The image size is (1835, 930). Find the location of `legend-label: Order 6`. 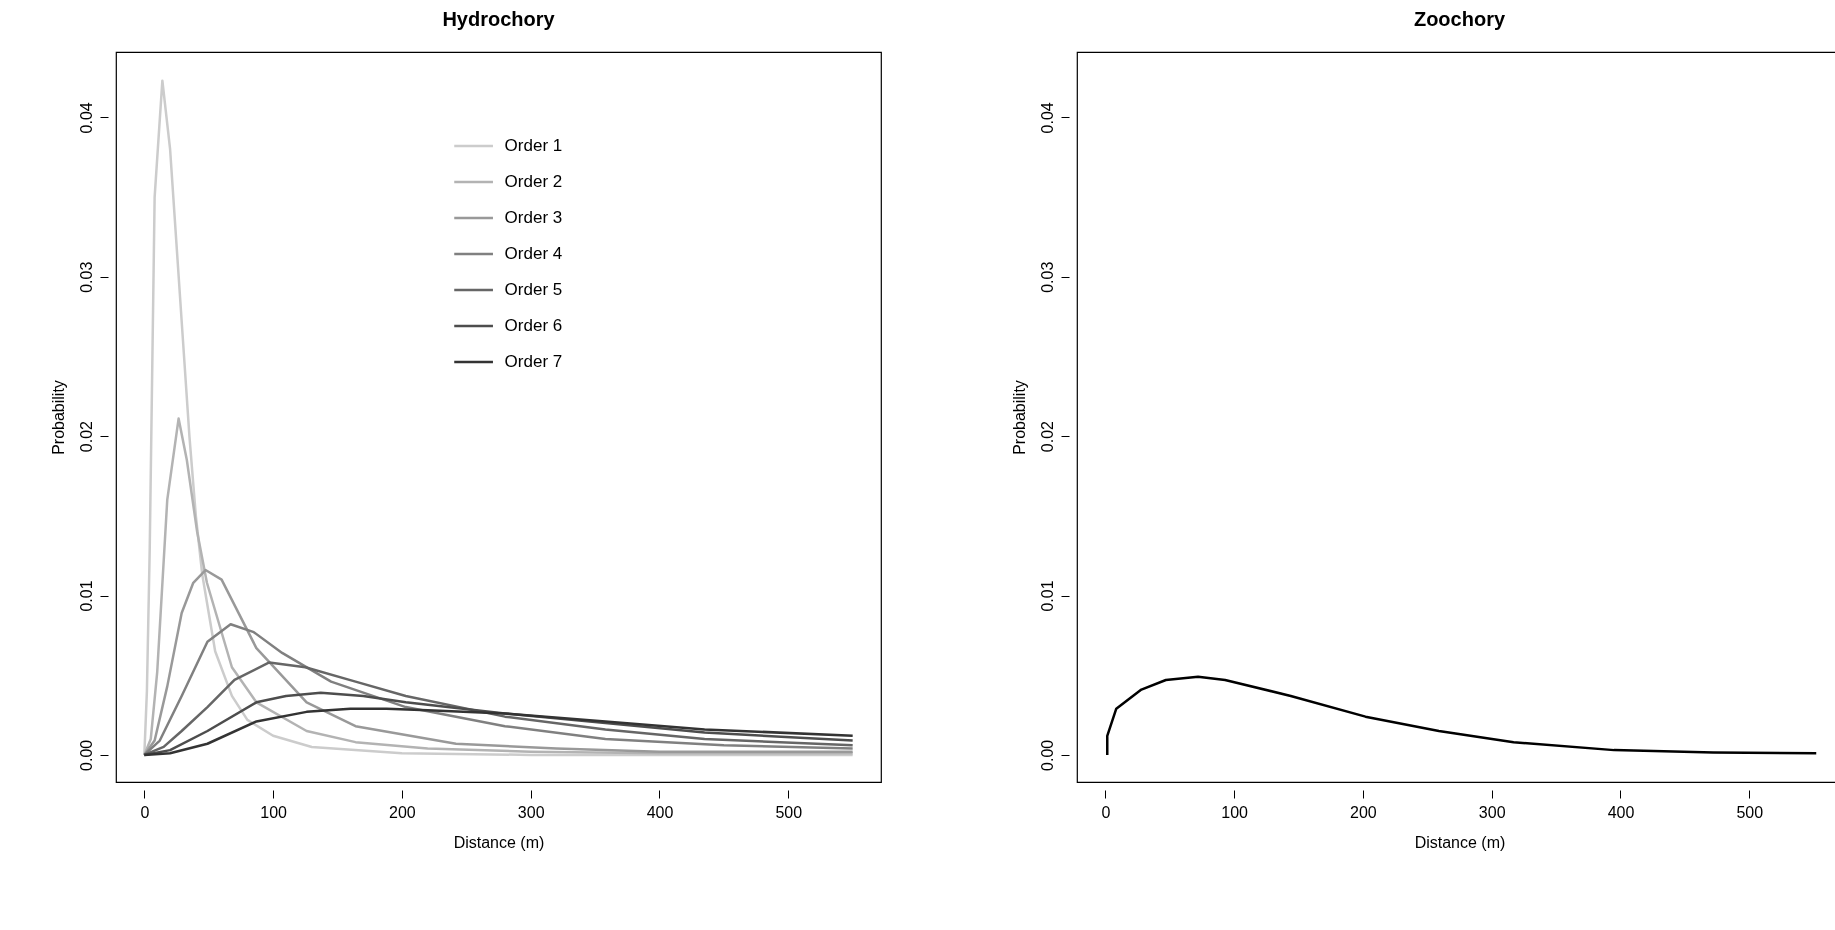

legend-label: Order 6 is located at coordinates (533, 325).